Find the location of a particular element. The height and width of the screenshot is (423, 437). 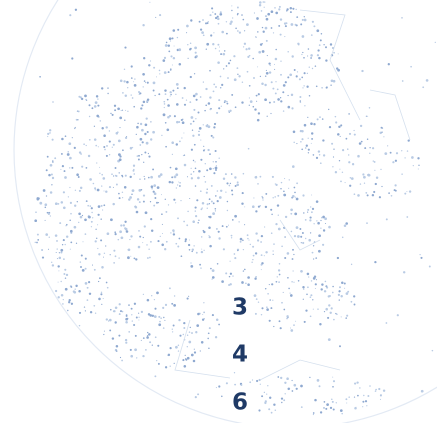

label-number: 6 is located at coordinates (240, 403).